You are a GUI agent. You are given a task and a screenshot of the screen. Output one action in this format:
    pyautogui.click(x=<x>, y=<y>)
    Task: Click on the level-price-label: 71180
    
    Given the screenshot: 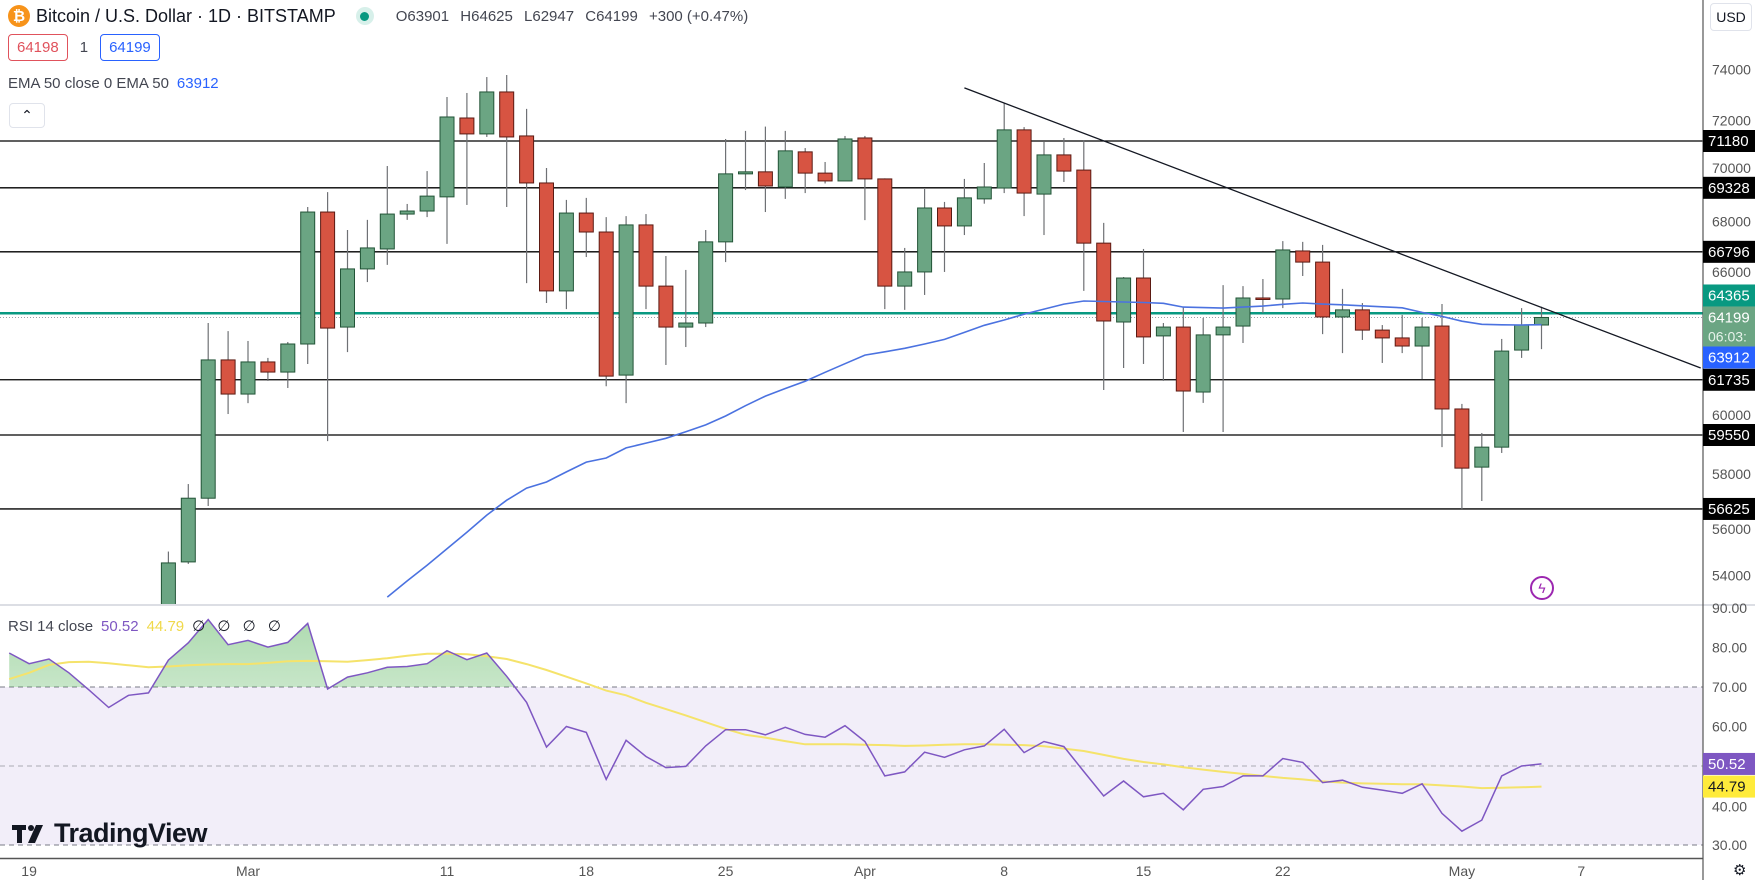 What is the action you would take?
    pyautogui.click(x=1729, y=141)
    